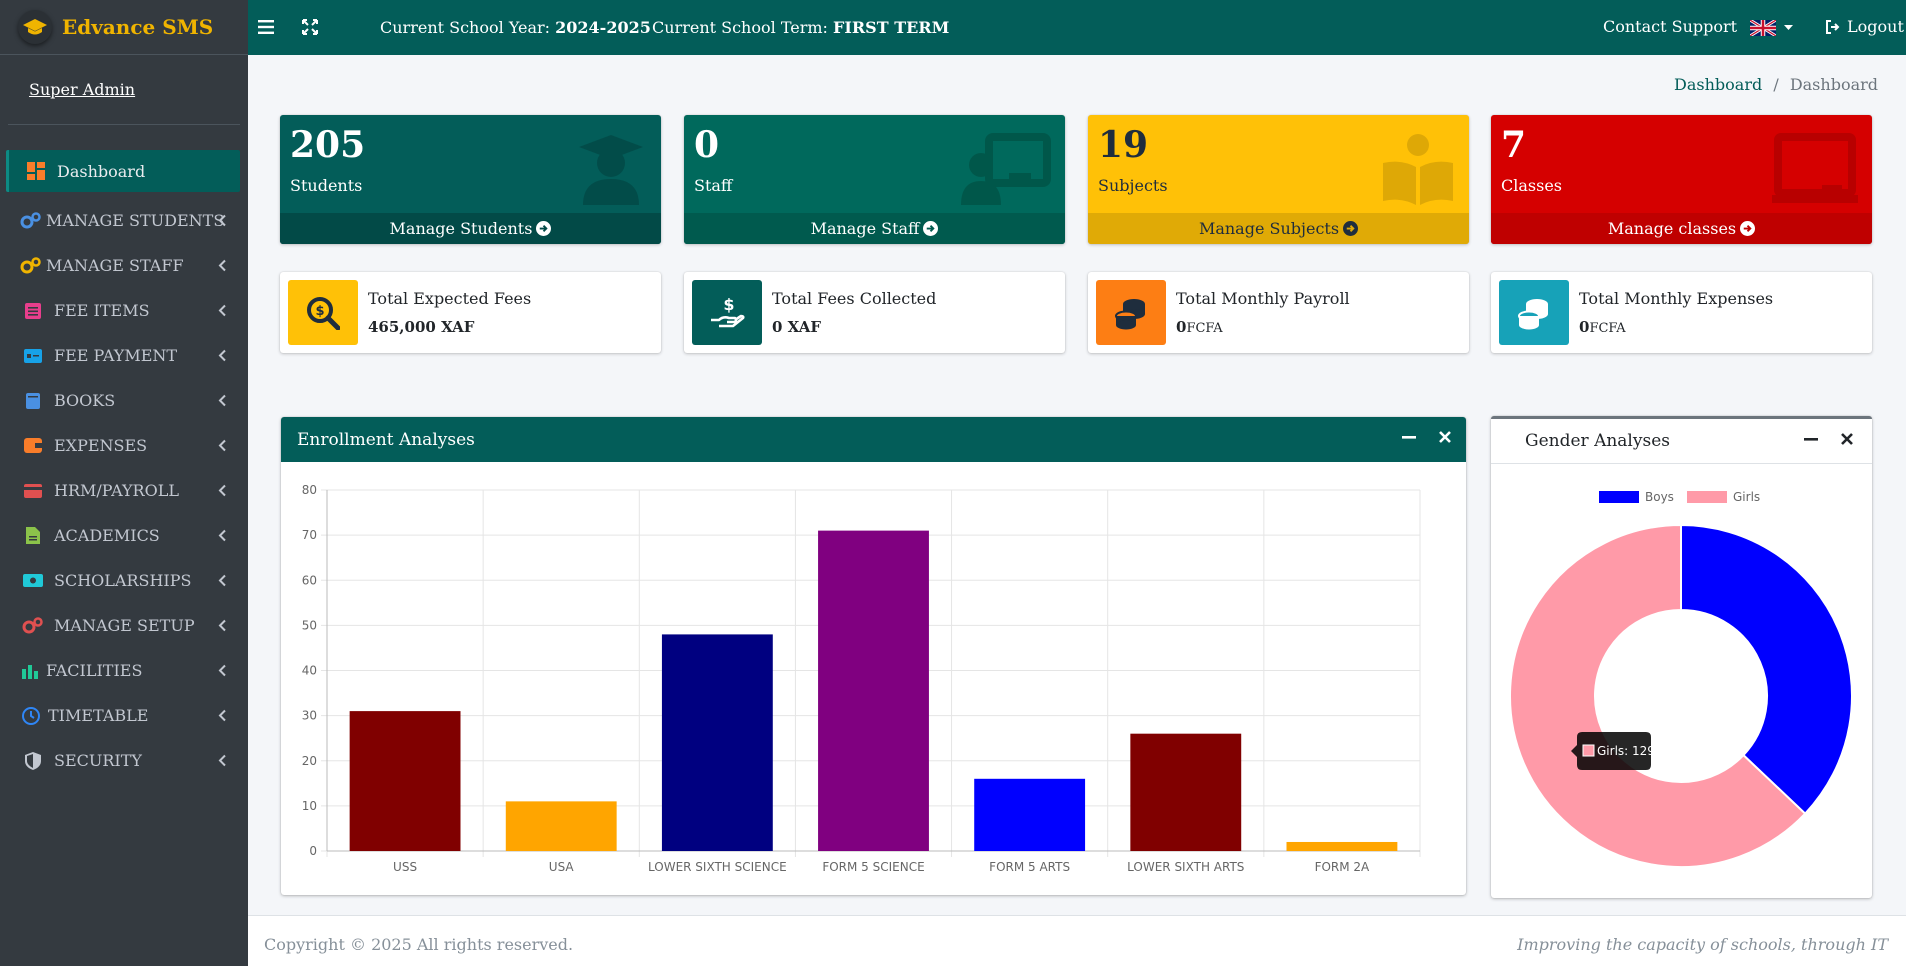 The image size is (1906, 966). What do you see at coordinates (31, 220) in the screenshot?
I see `cogs-icon` at bounding box center [31, 220].